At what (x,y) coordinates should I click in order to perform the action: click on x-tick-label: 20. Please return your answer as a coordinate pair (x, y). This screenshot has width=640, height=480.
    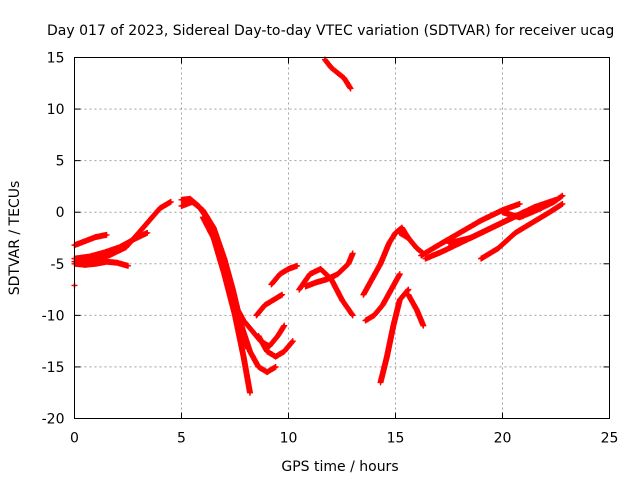
    Looking at the image, I should click on (503, 439).